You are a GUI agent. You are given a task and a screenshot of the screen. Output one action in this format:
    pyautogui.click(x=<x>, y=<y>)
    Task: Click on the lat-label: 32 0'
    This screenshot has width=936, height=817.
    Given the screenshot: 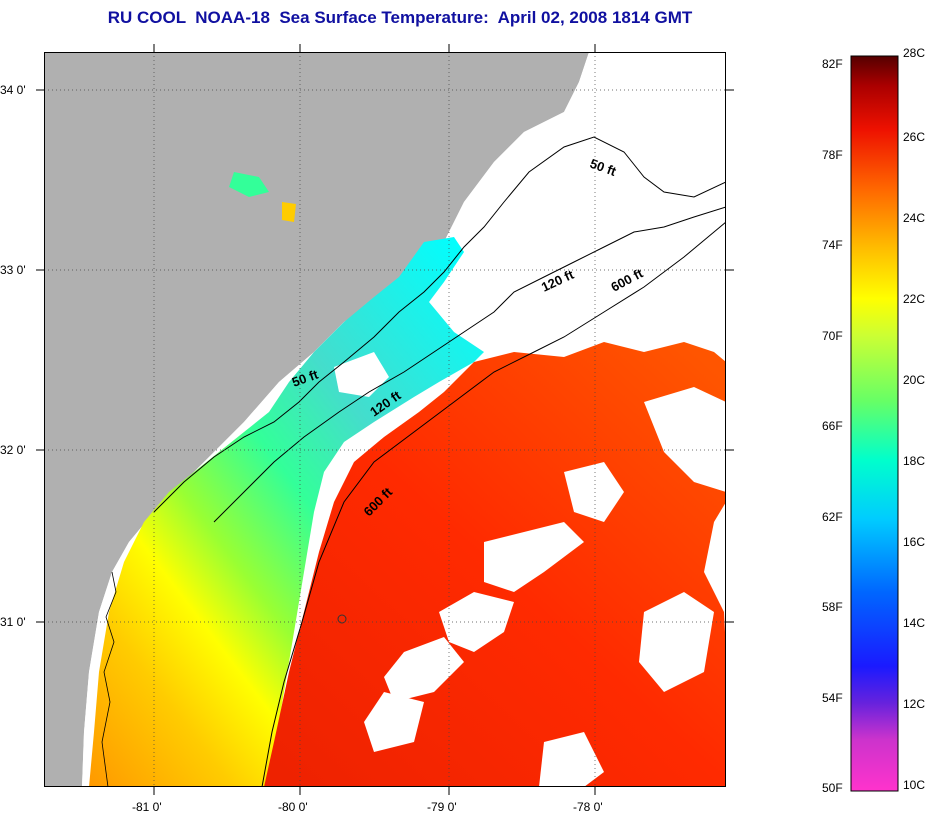 What is the action you would take?
    pyautogui.click(x=13, y=450)
    